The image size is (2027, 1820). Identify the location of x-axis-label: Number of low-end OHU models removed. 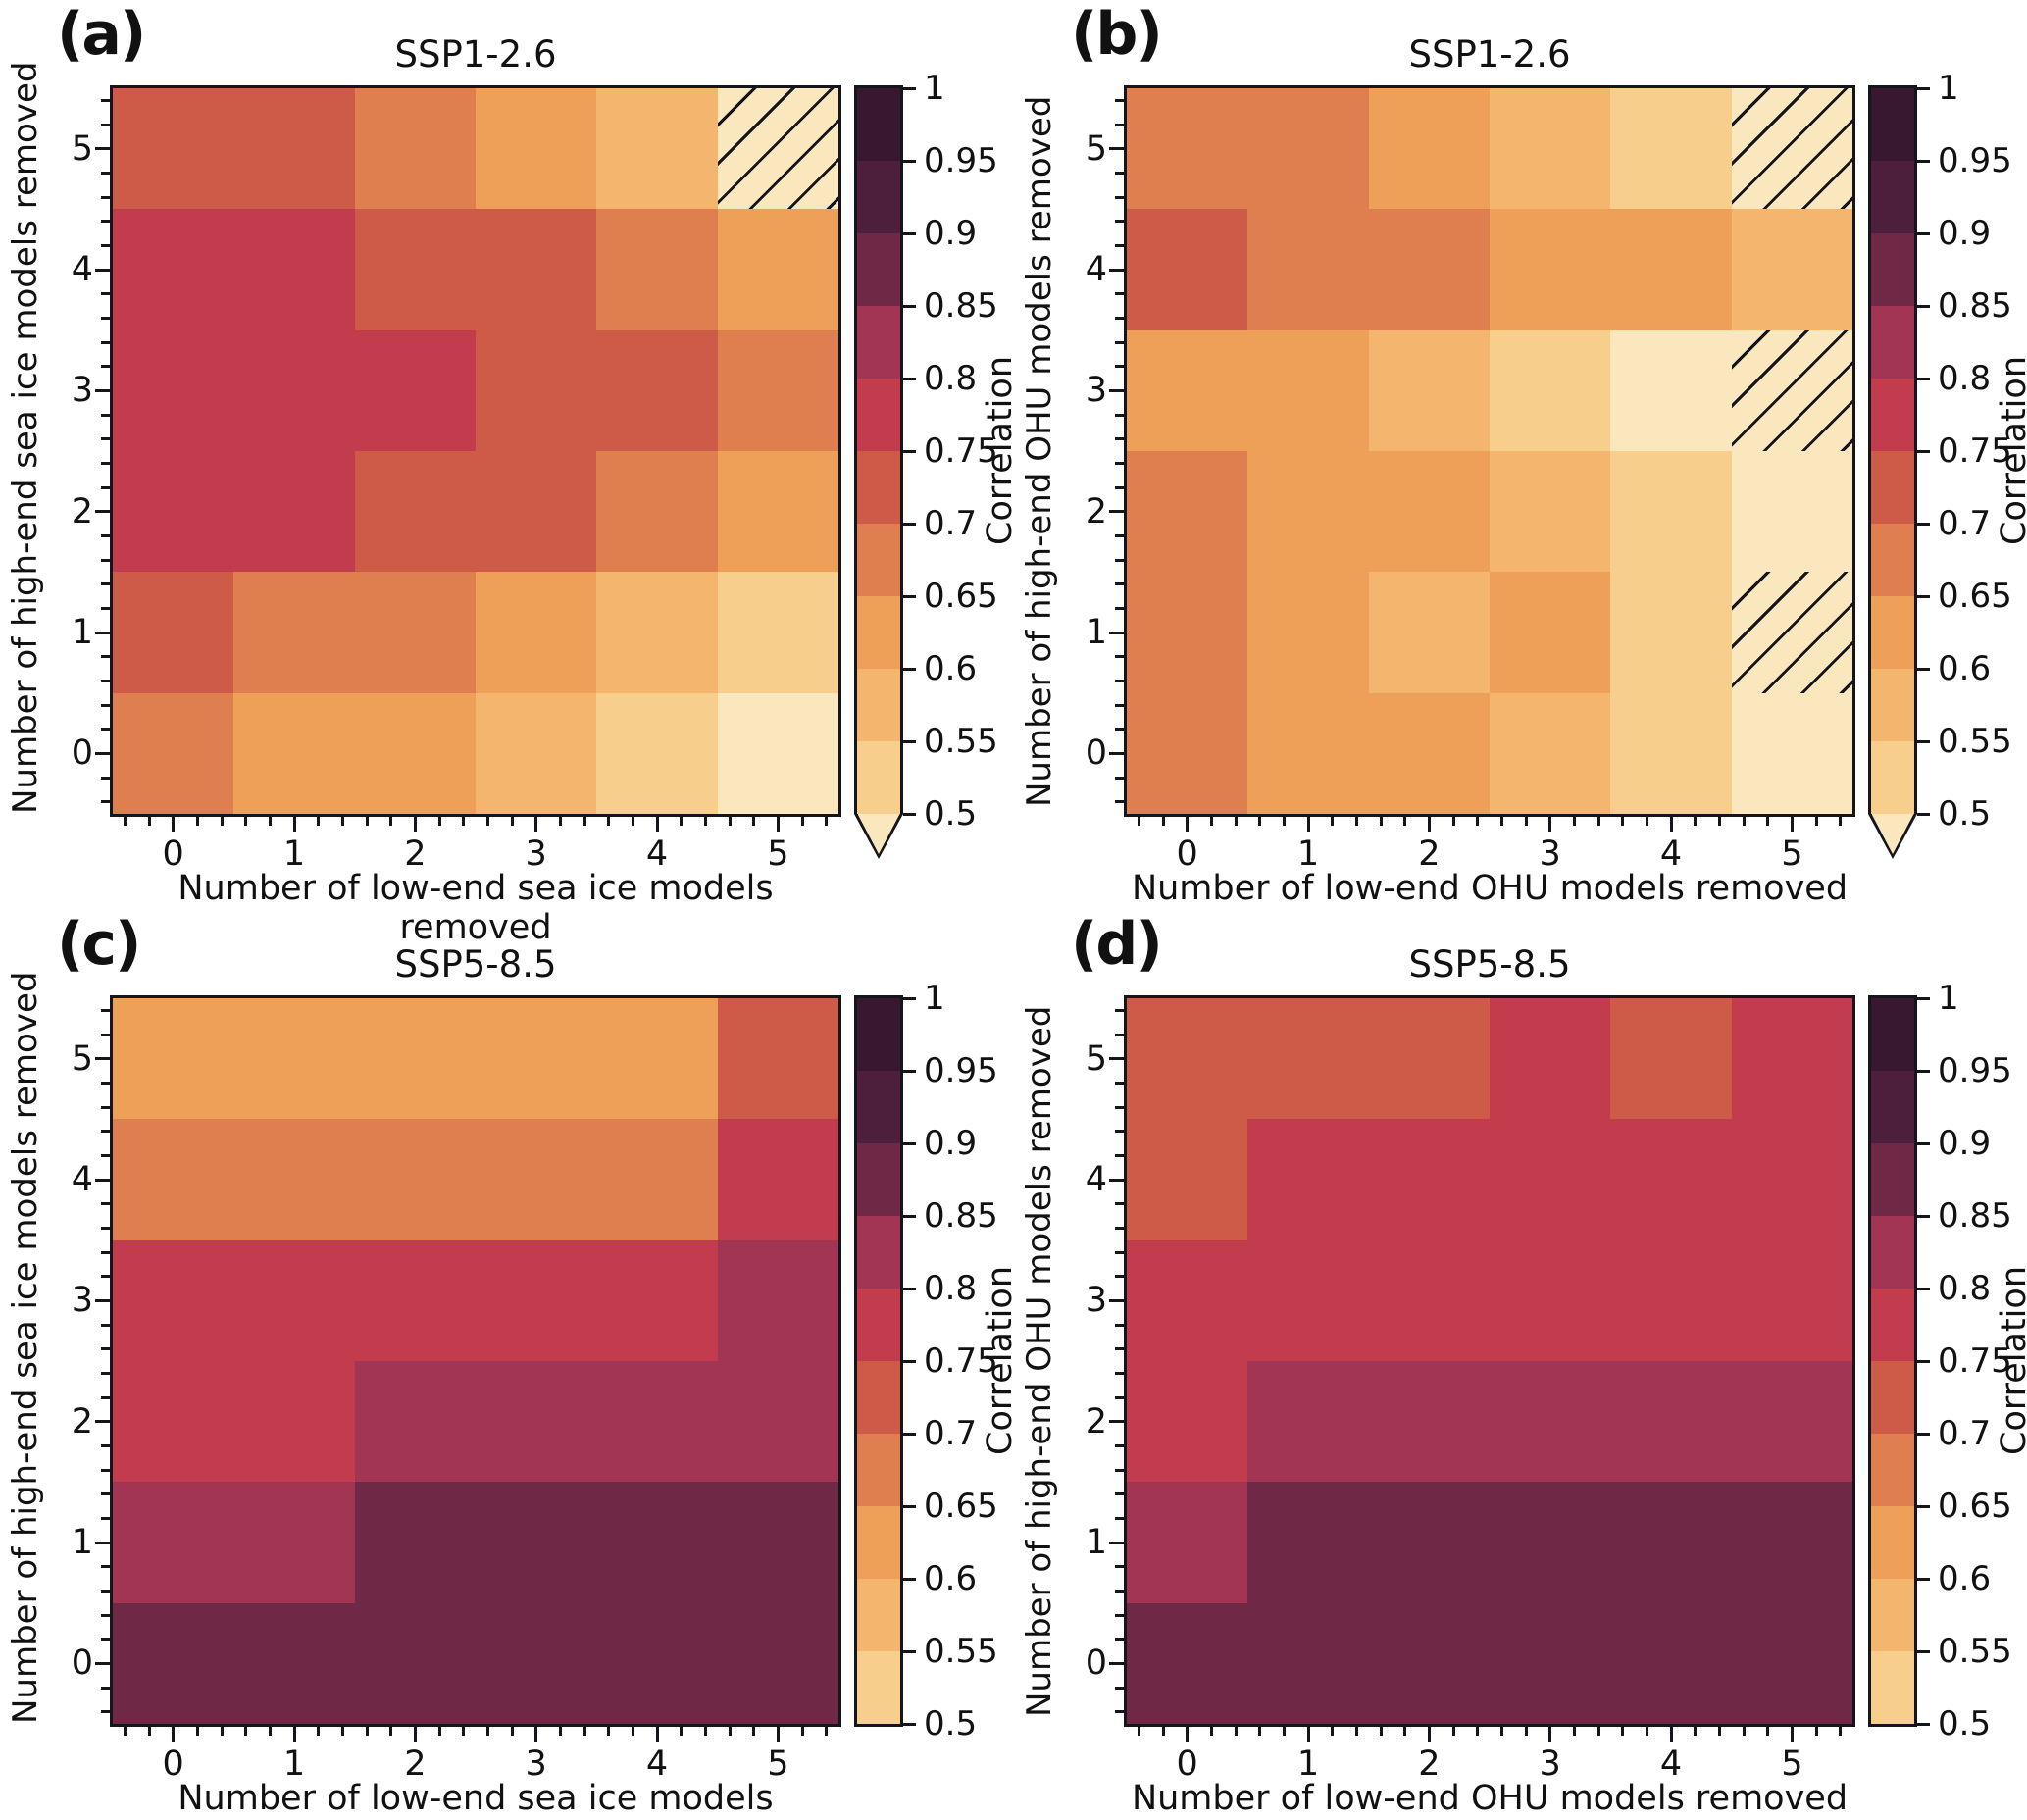
(1490, 1798).